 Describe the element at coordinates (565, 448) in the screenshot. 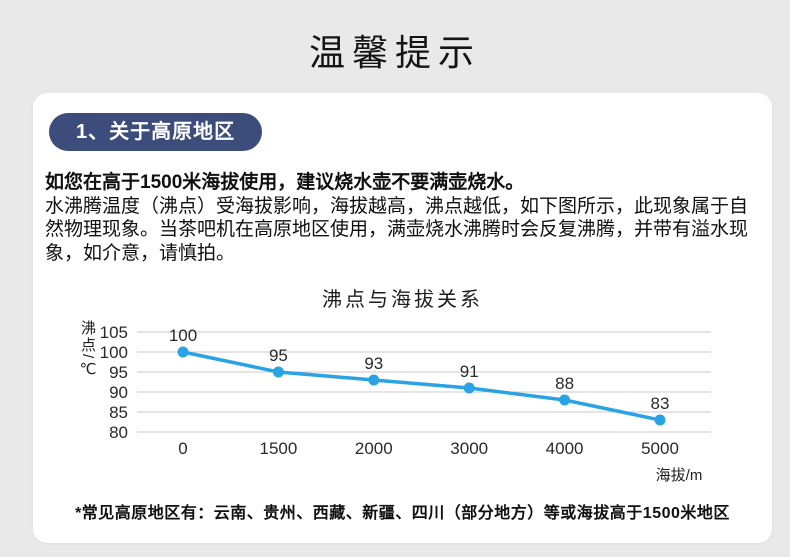

I see `x-tick-label: 4000` at that location.